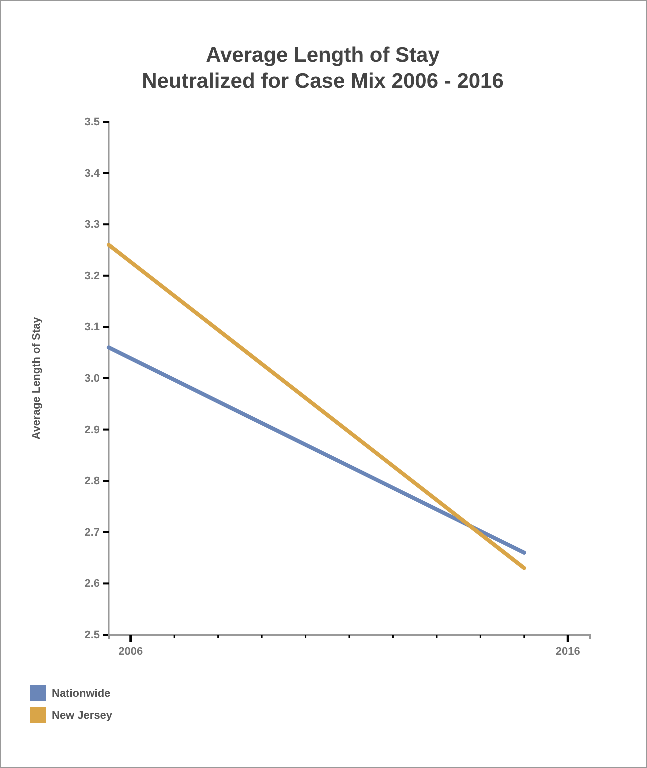 The height and width of the screenshot is (768, 647). What do you see at coordinates (92, 584) in the screenshot?
I see `y-tick-label: 2.6` at bounding box center [92, 584].